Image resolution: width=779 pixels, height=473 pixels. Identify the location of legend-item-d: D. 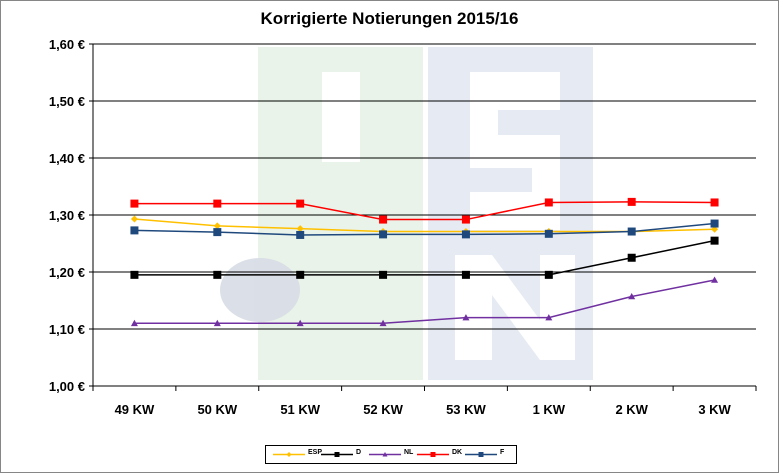
(343, 454).